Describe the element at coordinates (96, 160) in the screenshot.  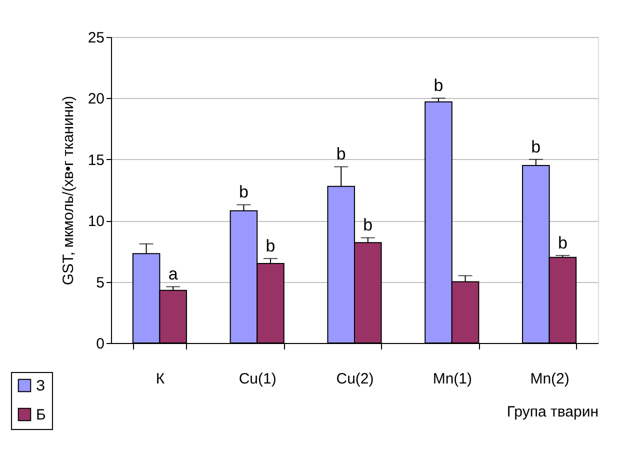
I see `y-tick-label: 15` at that location.